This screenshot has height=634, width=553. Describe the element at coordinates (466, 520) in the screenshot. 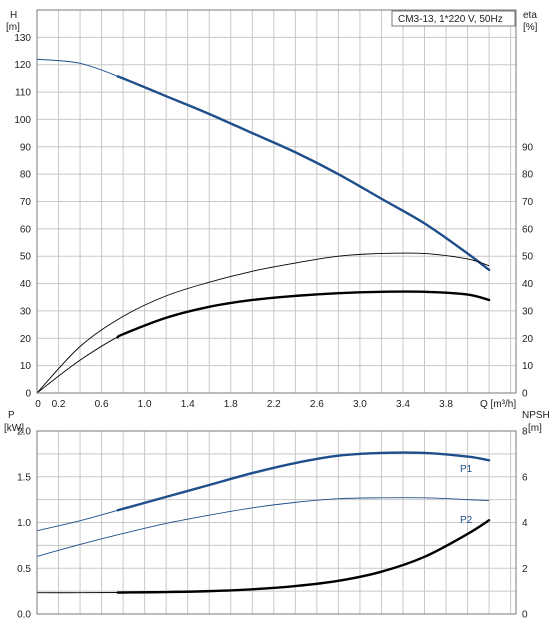

I see `p2-curve-label: P2` at that location.